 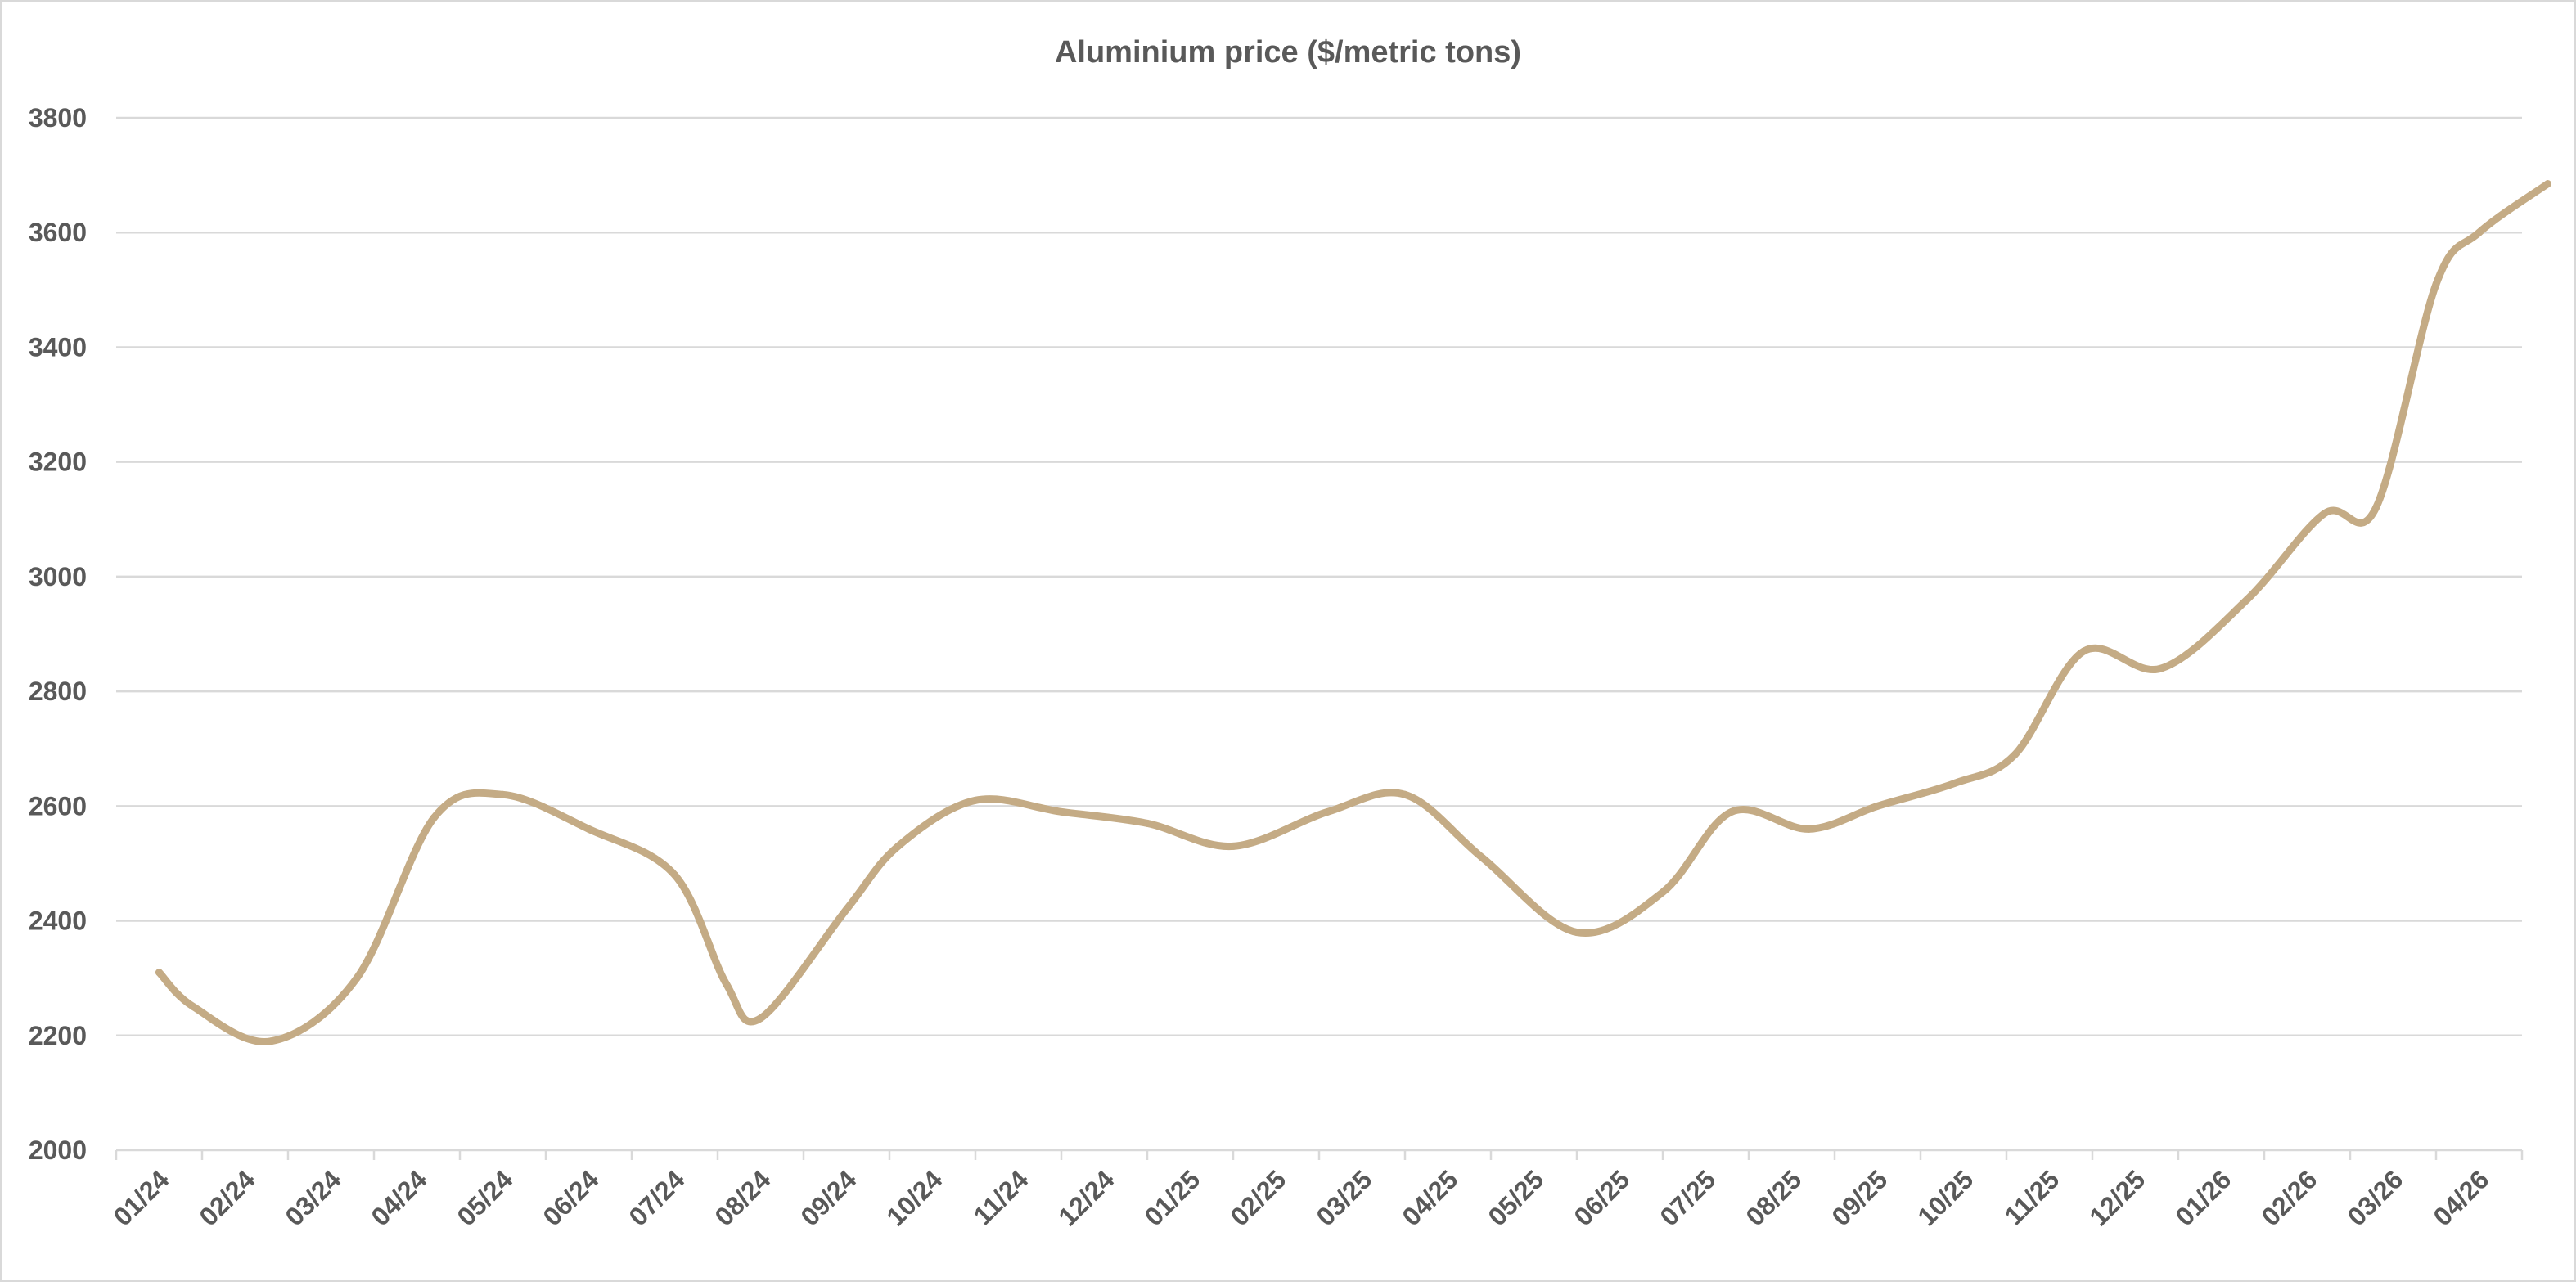 What do you see at coordinates (58, 1150) in the screenshot?
I see `y-tick-label: 2000` at bounding box center [58, 1150].